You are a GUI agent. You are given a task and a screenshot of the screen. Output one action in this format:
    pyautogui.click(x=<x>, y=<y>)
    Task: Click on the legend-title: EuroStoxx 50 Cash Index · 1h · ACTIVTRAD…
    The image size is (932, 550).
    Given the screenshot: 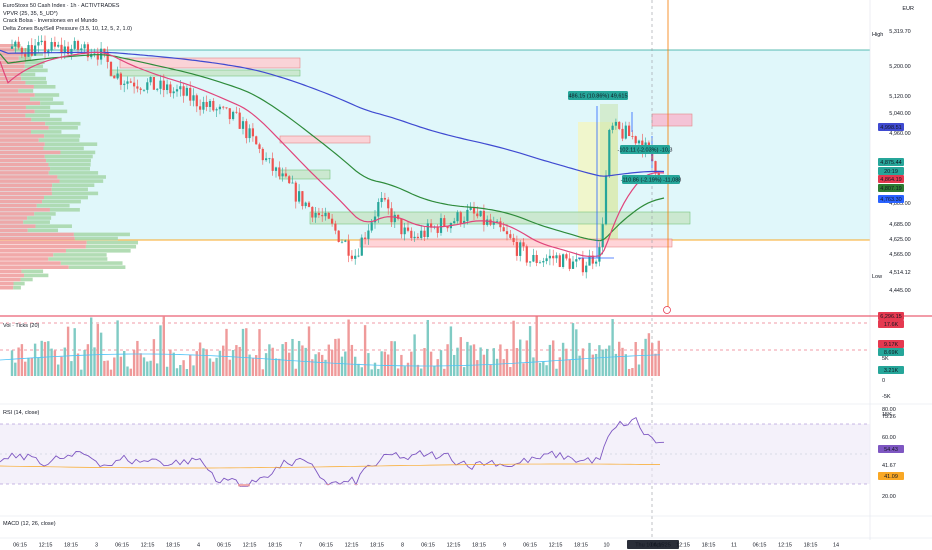 What is the action you would take?
    pyautogui.click(x=61, y=6)
    